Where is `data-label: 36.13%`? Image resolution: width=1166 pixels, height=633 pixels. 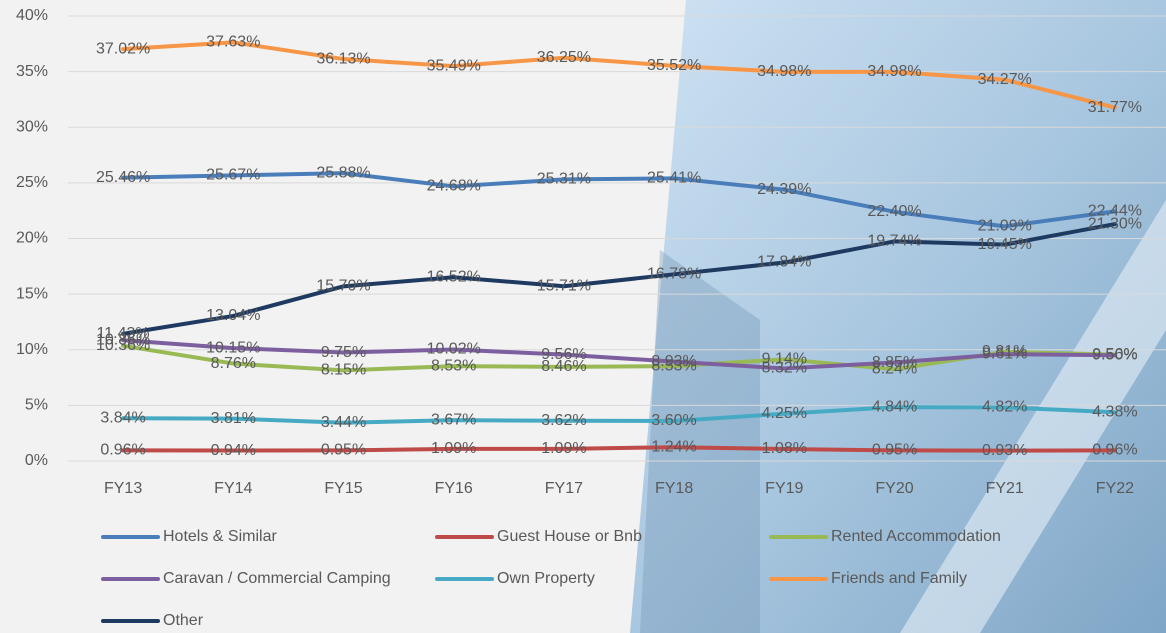
data-label: 36.13% is located at coordinates (343, 58).